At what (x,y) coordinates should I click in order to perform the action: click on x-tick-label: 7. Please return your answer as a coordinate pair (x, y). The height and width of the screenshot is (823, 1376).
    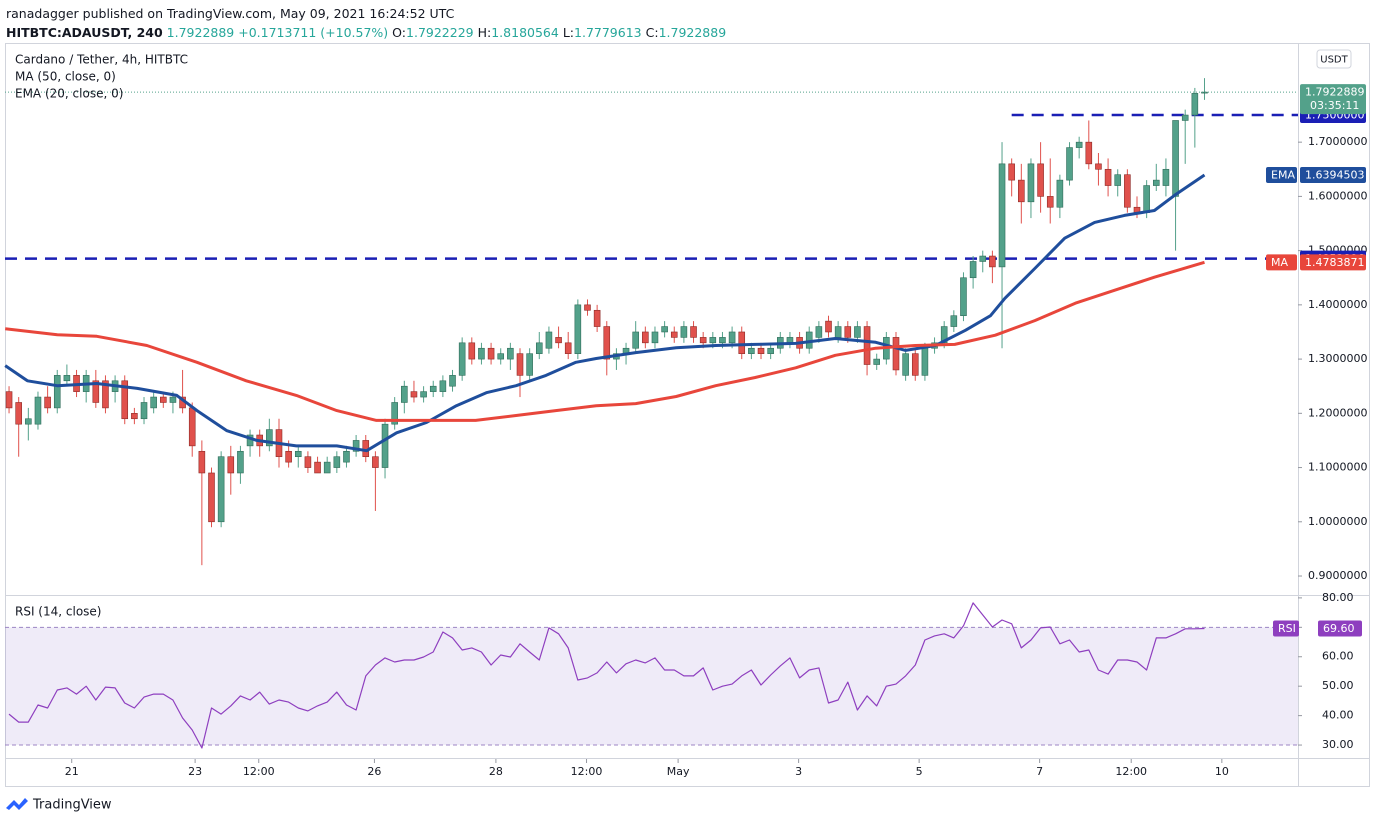
    Looking at the image, I should click on (1039, 771).